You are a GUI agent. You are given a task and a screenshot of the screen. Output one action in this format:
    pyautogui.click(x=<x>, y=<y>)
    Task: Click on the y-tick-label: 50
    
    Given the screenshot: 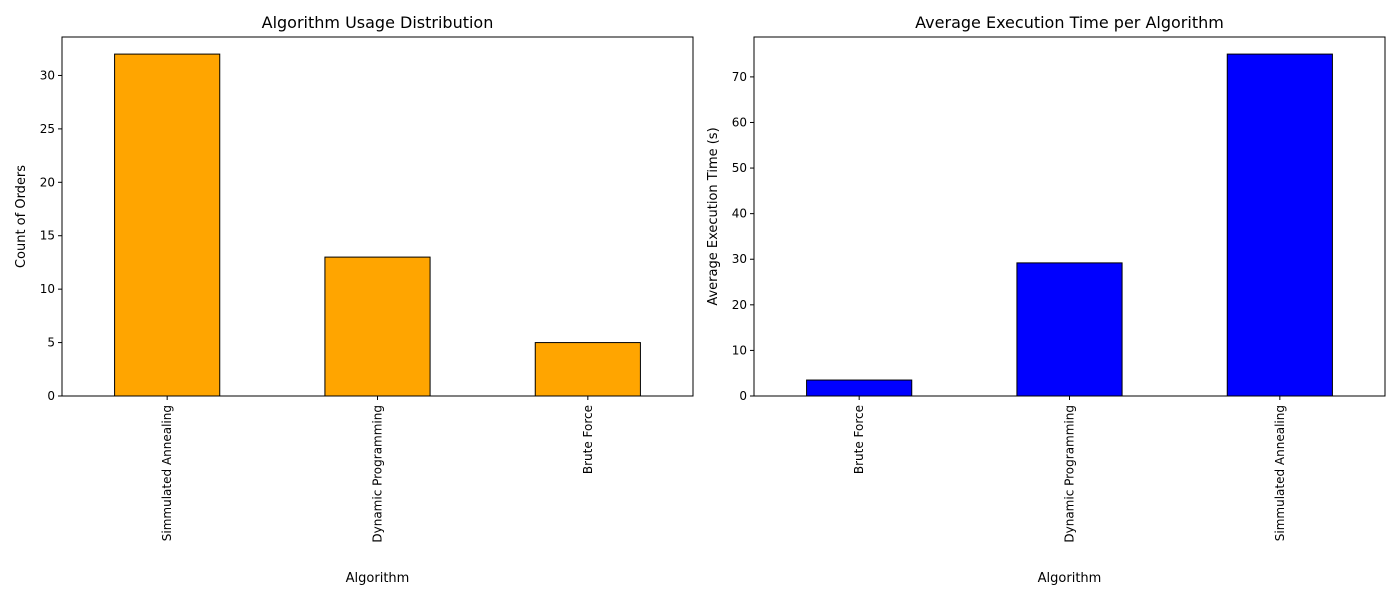 What is the action you would take?
    pyautogui.click(x=739, y=168)
    